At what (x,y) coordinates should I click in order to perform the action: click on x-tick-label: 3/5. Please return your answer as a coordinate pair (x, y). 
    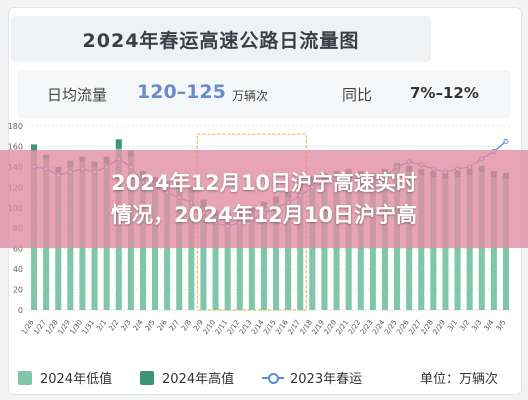
    Looking at the image, I should click on (501, 326).